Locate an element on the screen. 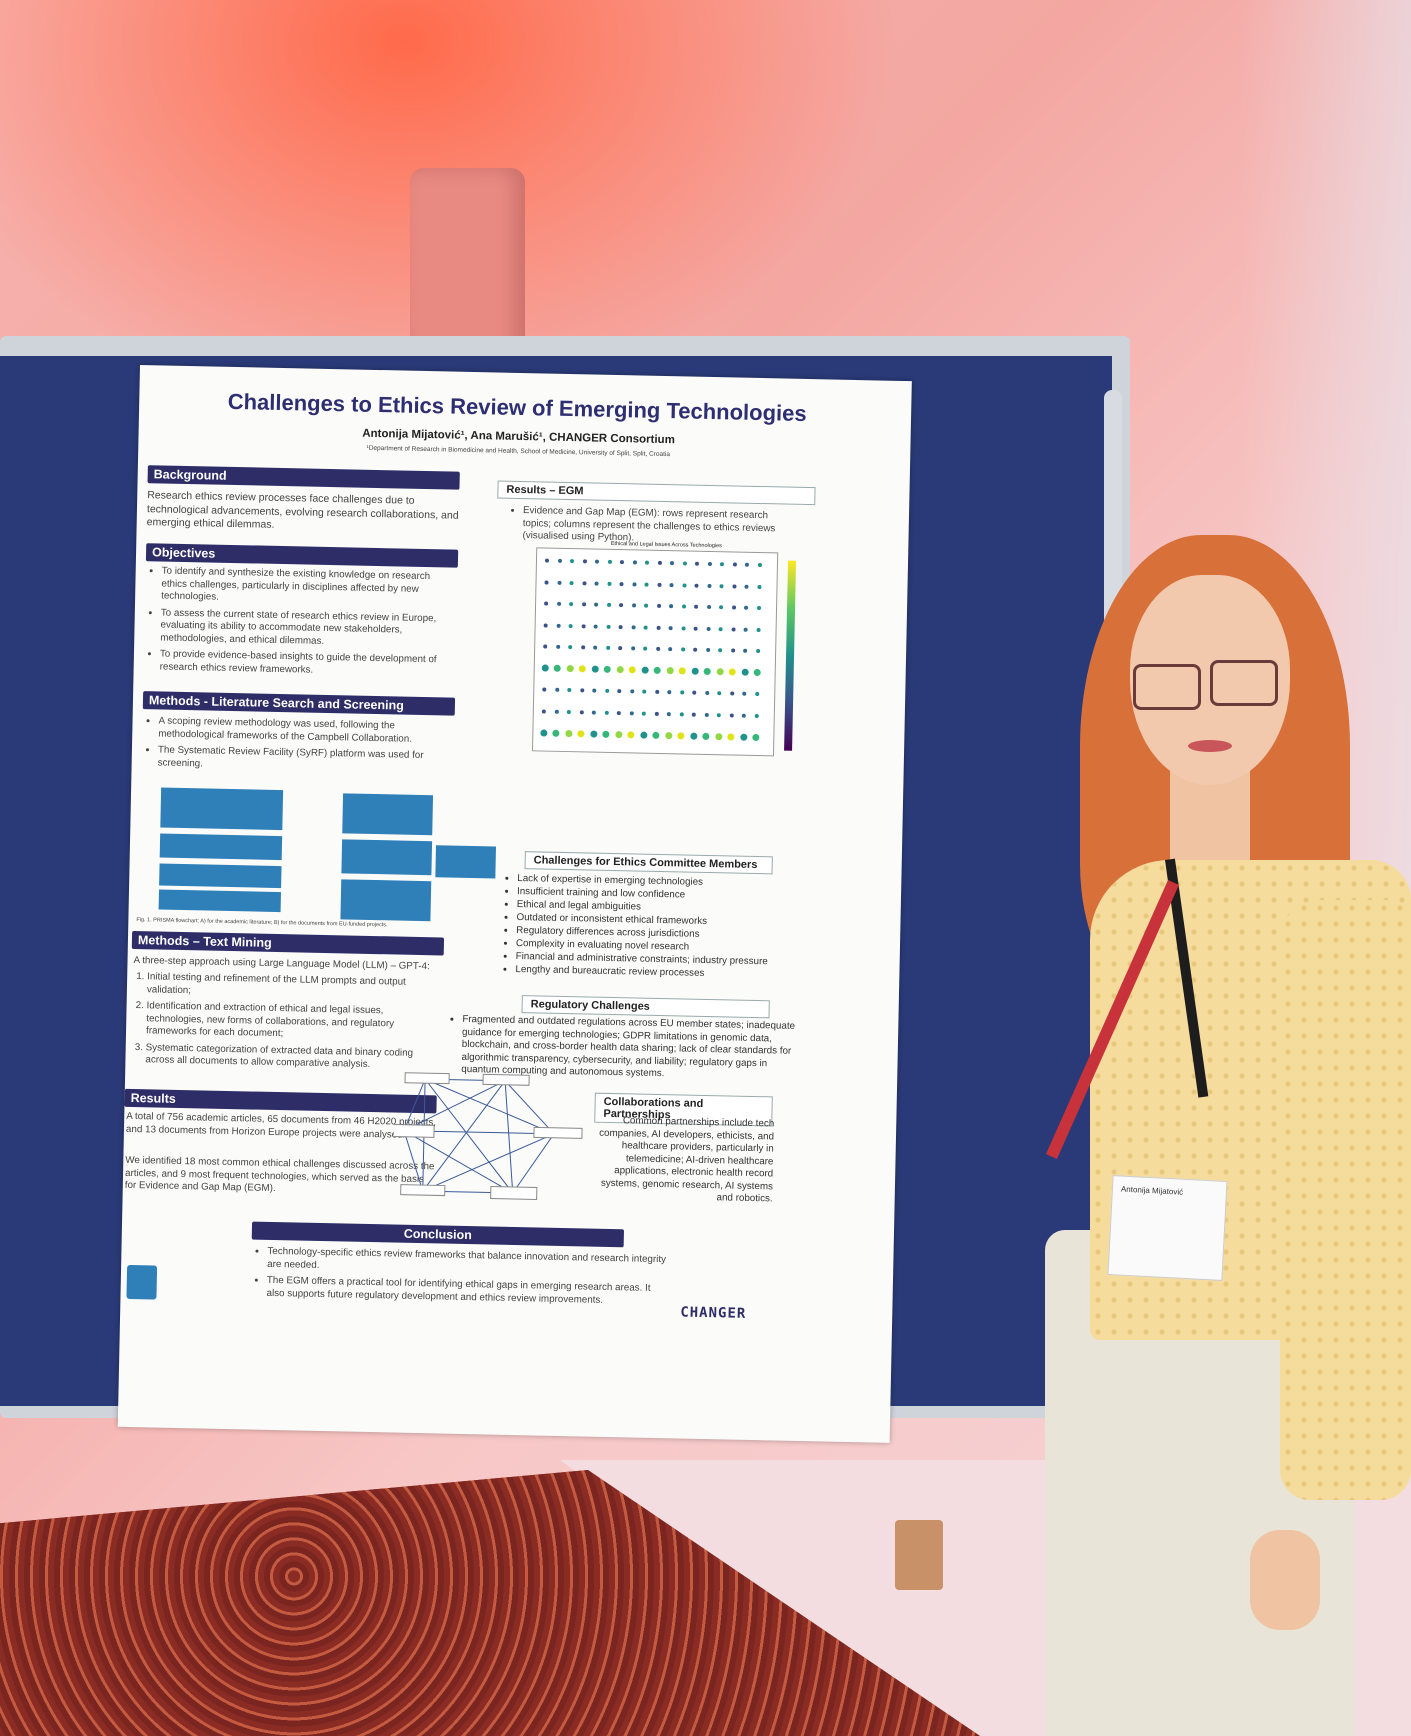 This screenshot has width=1411, height=1736. glasses-icon is located at coordinates (1244, 683).